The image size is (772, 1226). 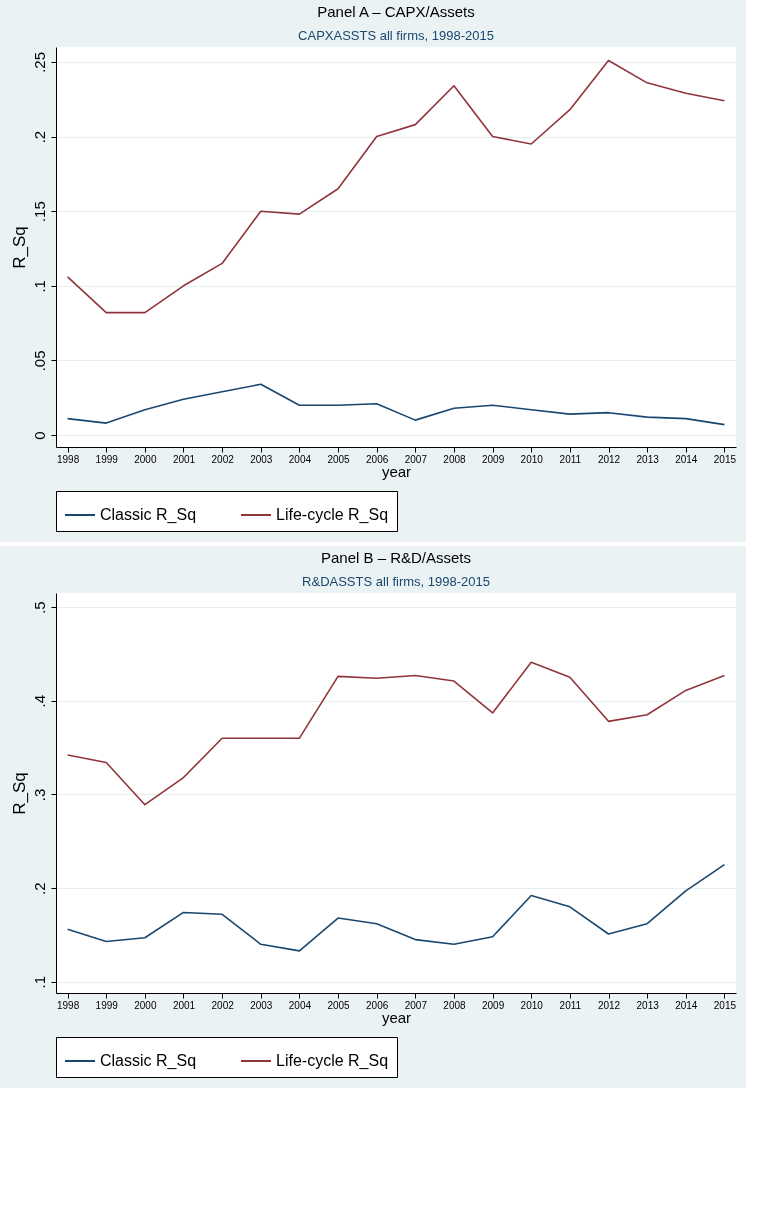 I want to click on y-tick-label: .25, so click(x=39, y=62).